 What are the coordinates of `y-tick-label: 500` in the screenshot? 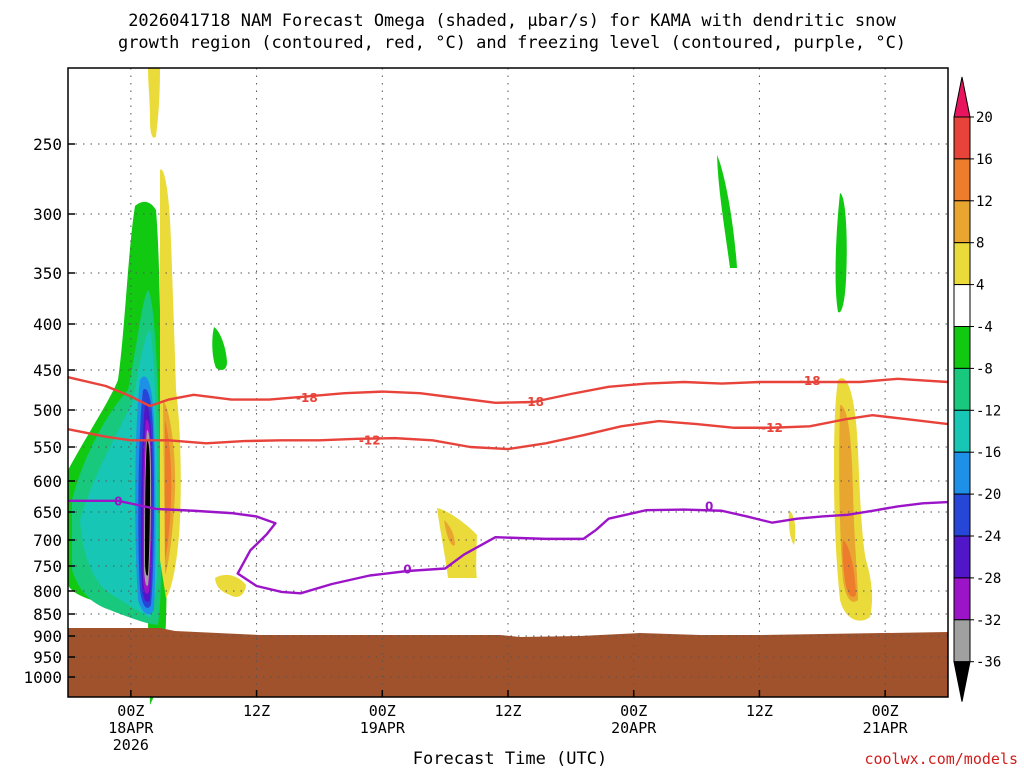 It's located at (47, 410).